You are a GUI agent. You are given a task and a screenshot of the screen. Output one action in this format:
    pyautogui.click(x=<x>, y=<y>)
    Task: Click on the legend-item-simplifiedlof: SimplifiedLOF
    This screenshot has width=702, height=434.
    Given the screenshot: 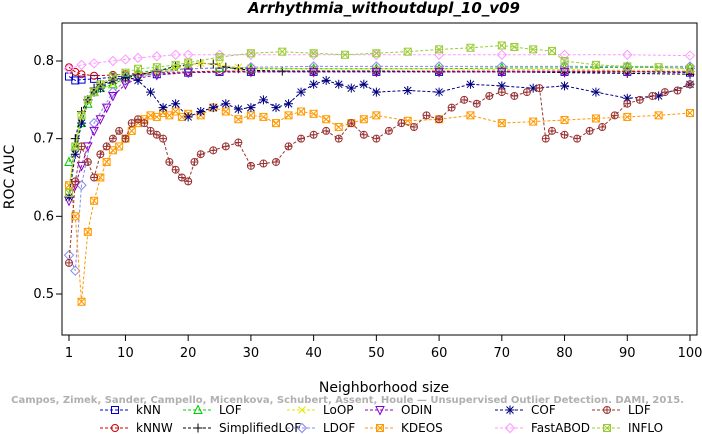 What is the action you would take?
    pyautogui.click(x=242, y=427)
    